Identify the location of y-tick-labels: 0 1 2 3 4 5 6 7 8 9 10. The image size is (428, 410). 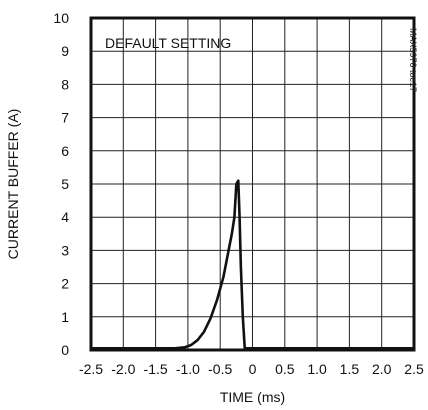
(61, 184).